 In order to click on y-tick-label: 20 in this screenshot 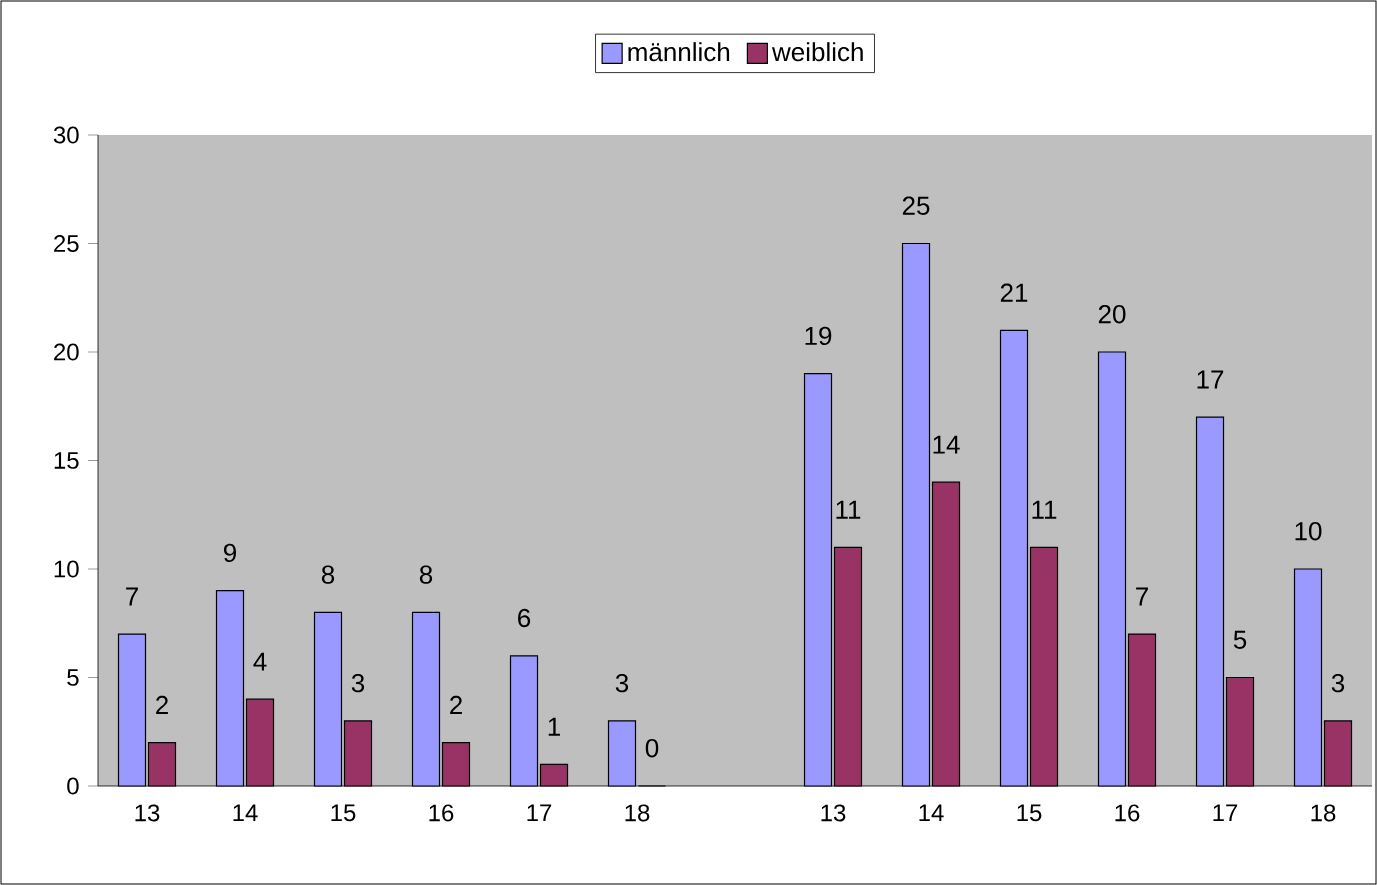, I will do `click(66, 352)`.